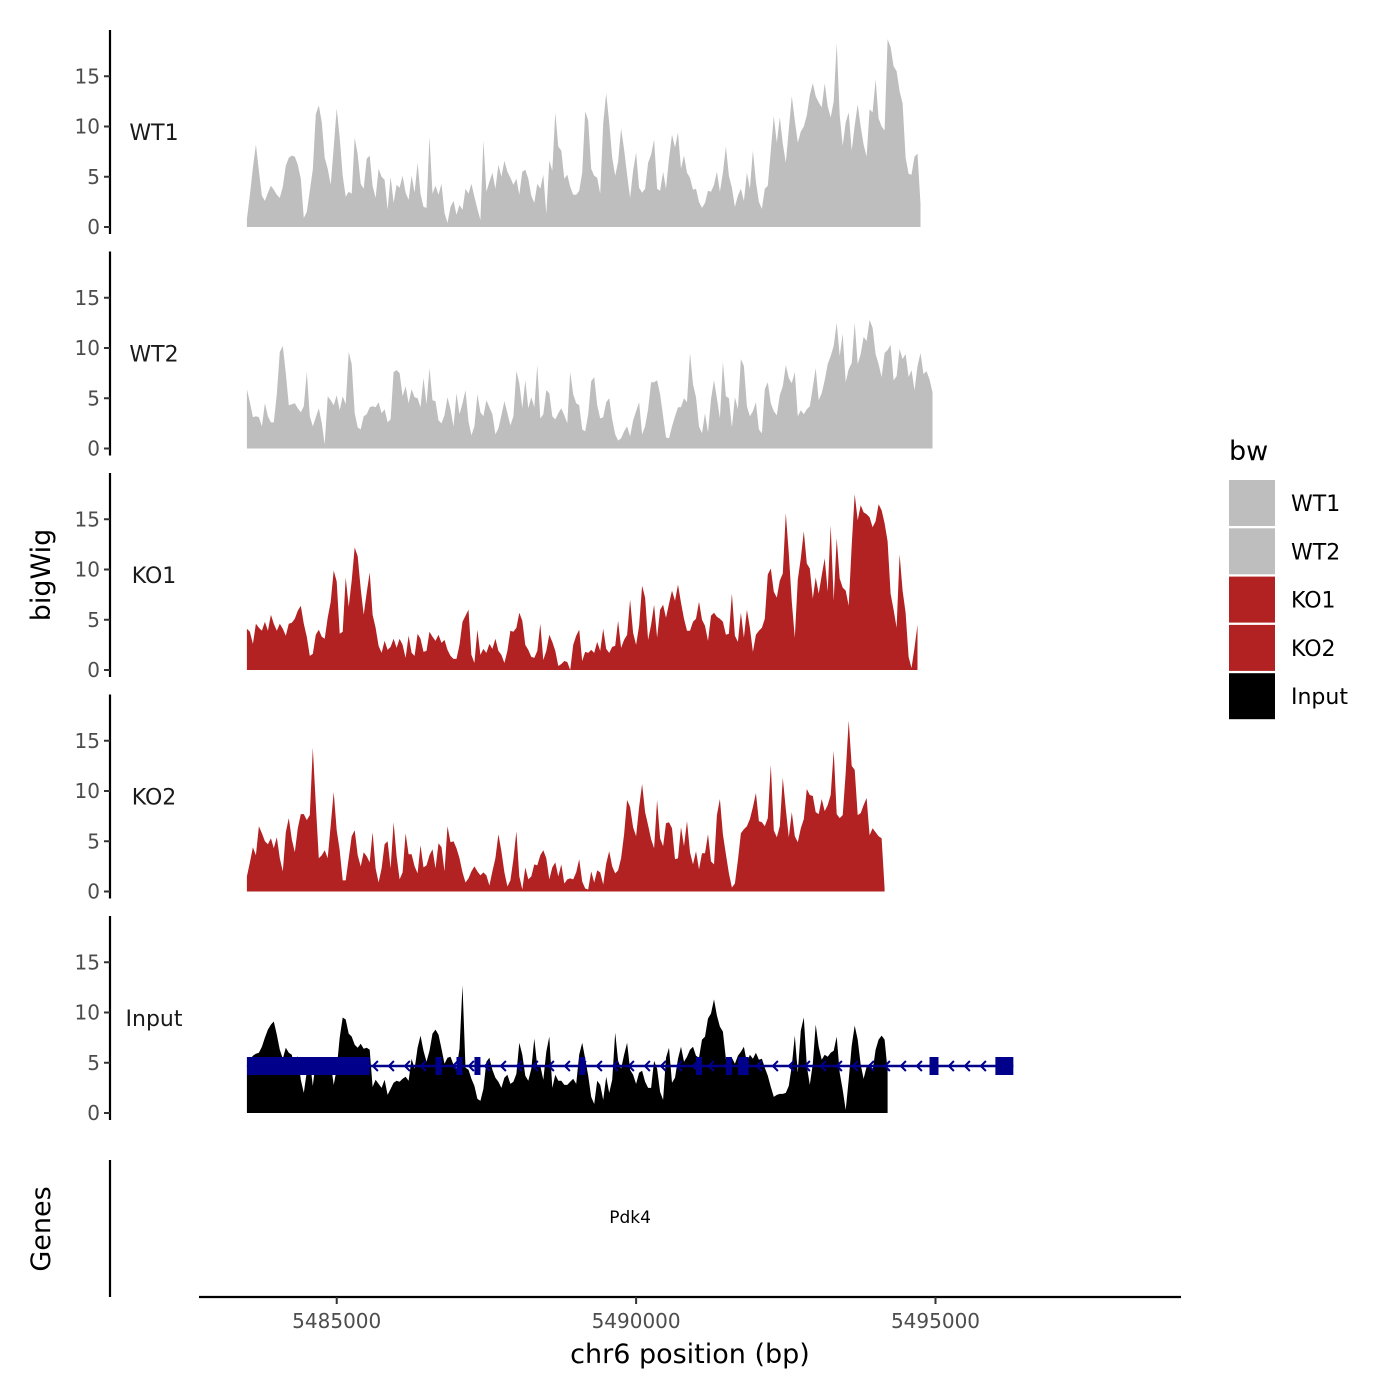  What do you see at coordinates (153, 355) in the screenshot?
I see `track-label: WT2` at bounding box center [153, 355].